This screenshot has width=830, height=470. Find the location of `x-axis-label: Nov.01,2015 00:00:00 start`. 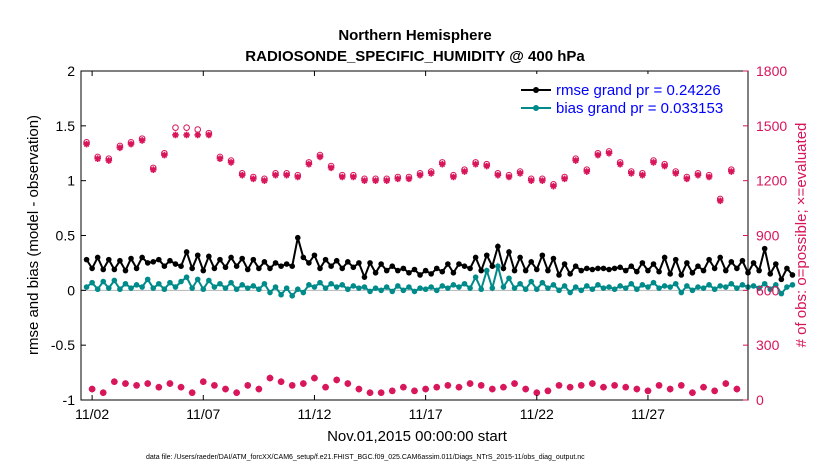

x-axis-label: Nov.01,2015 00:00:00 start is located at coordinates (417, 436).